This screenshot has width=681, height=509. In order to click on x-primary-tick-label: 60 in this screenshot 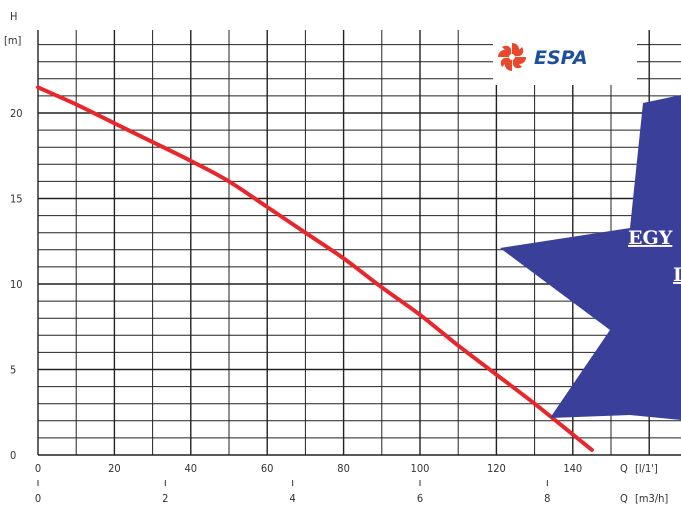, I will do `click(267, 468)`.